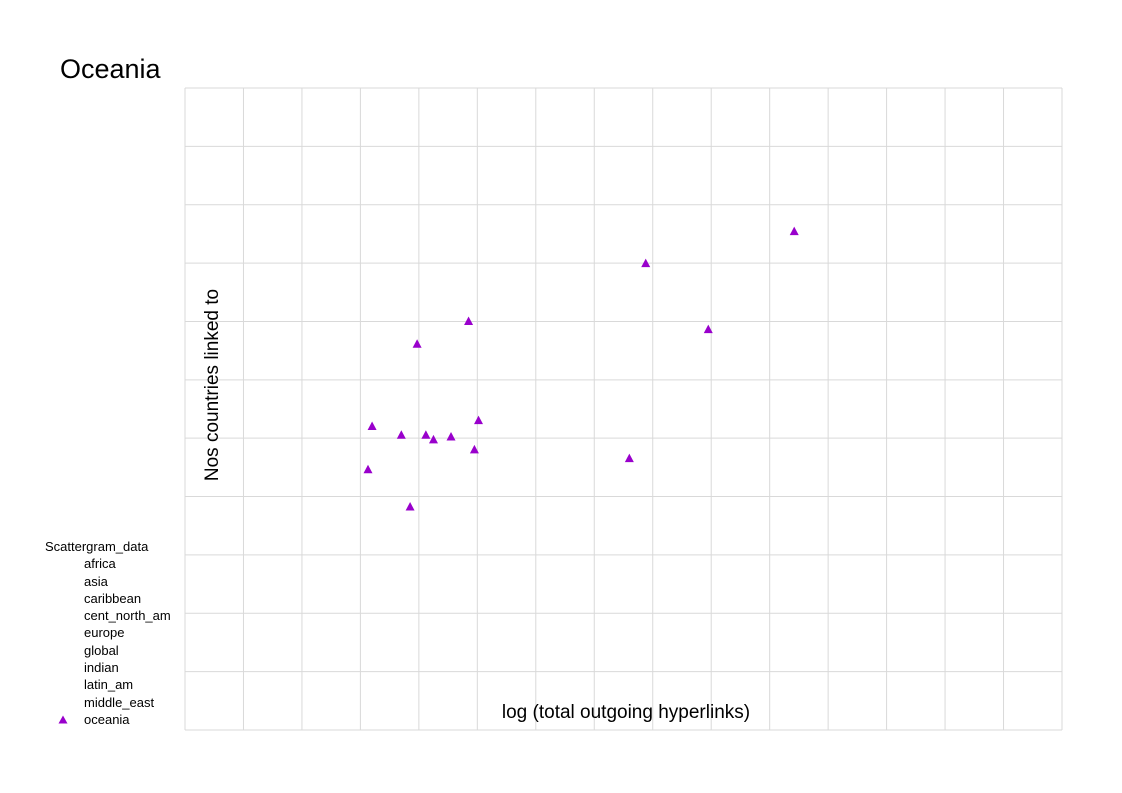  I want to click on legend-item-label: global, so click(101, 650).